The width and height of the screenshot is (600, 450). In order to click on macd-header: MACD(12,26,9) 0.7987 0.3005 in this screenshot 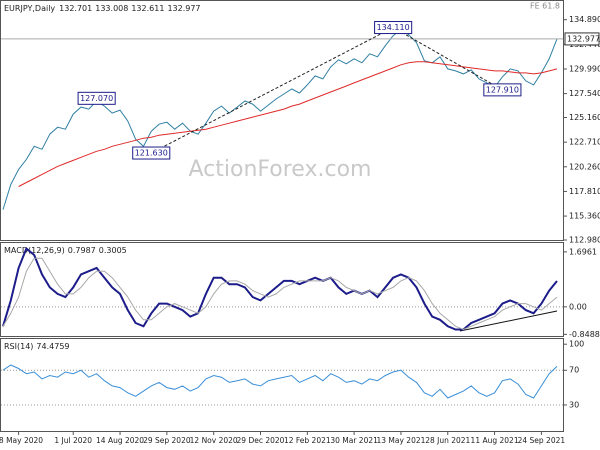, I will do `click(65, 250)`.